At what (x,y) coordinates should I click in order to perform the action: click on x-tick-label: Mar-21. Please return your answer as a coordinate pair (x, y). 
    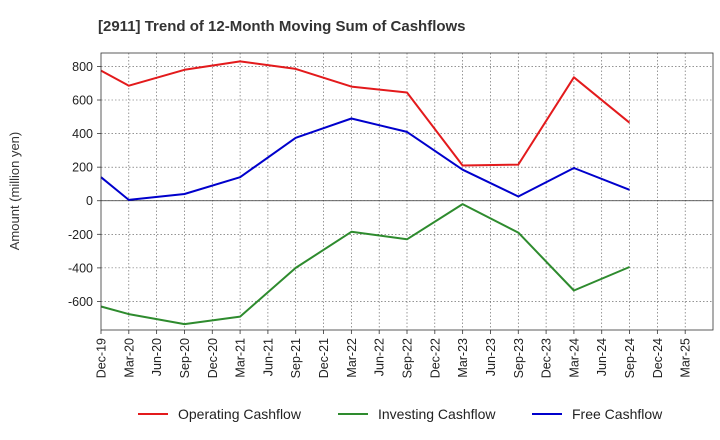
    Looking at the image, I should click on (241, 358).